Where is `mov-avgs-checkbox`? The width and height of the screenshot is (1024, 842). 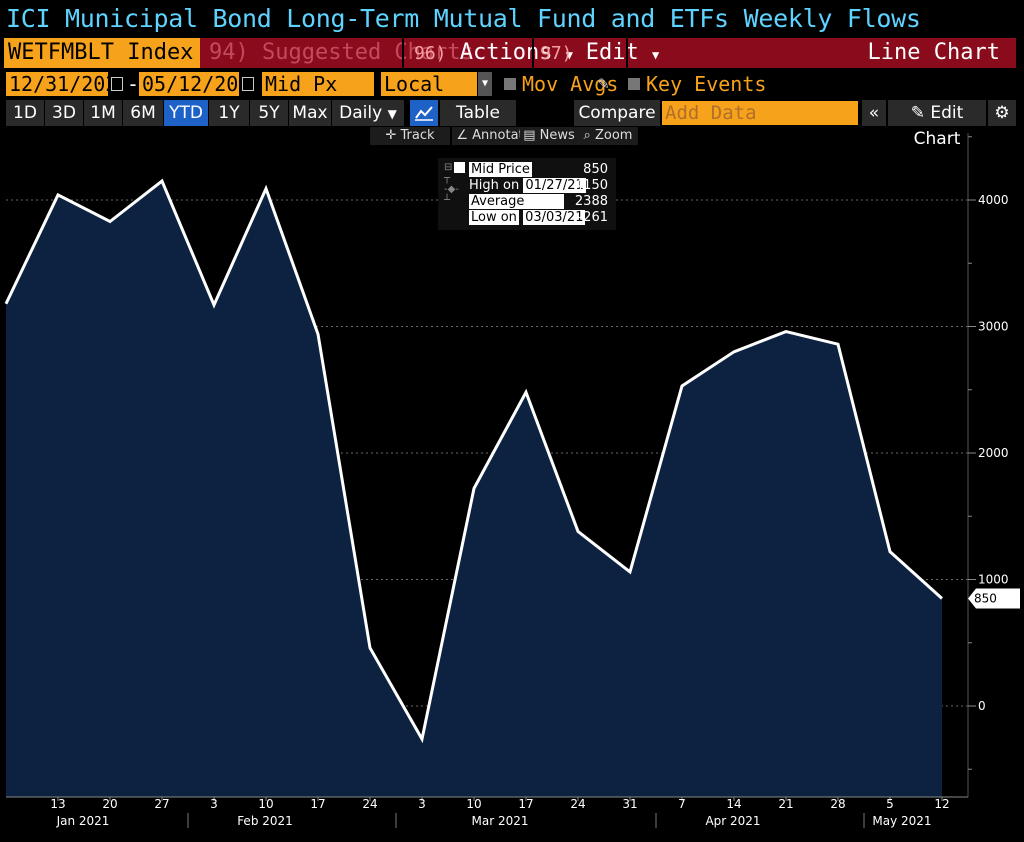 mov-avgs-checkbox is located at coordinates (510, 84).